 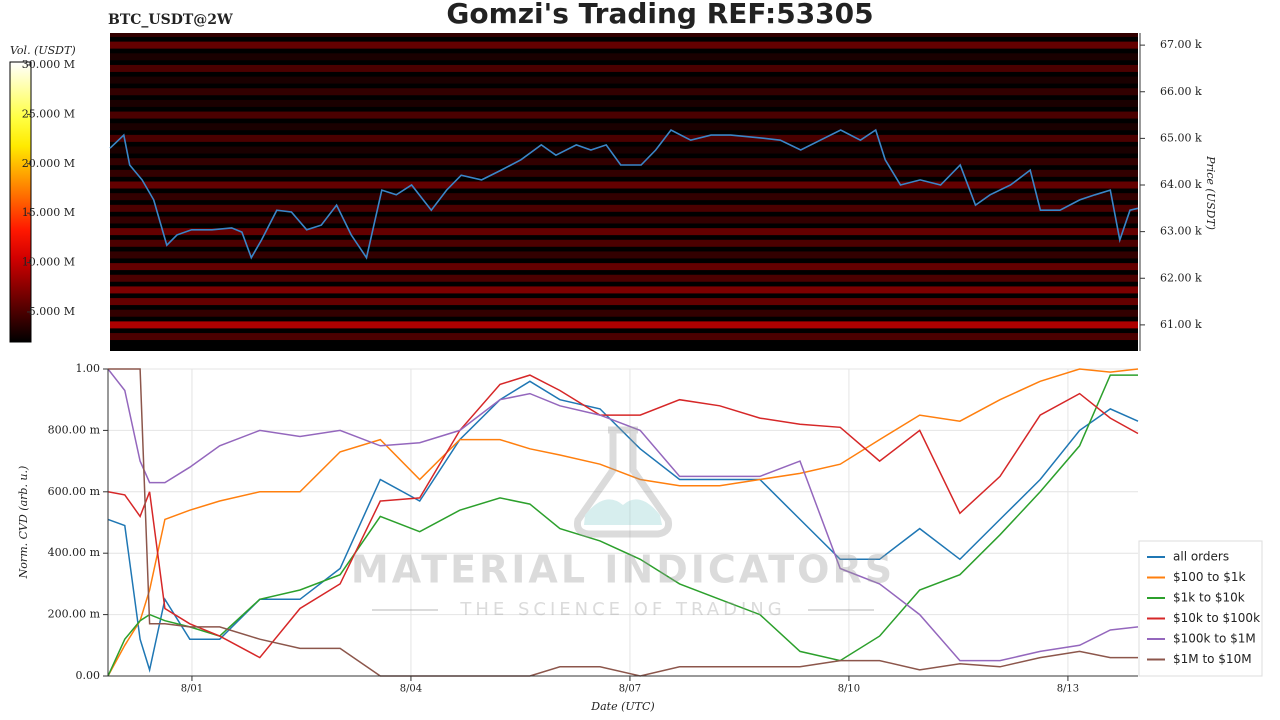 I want to click on chart-subtitle: BTC_USDT@2W, so click(x=170, y=20).